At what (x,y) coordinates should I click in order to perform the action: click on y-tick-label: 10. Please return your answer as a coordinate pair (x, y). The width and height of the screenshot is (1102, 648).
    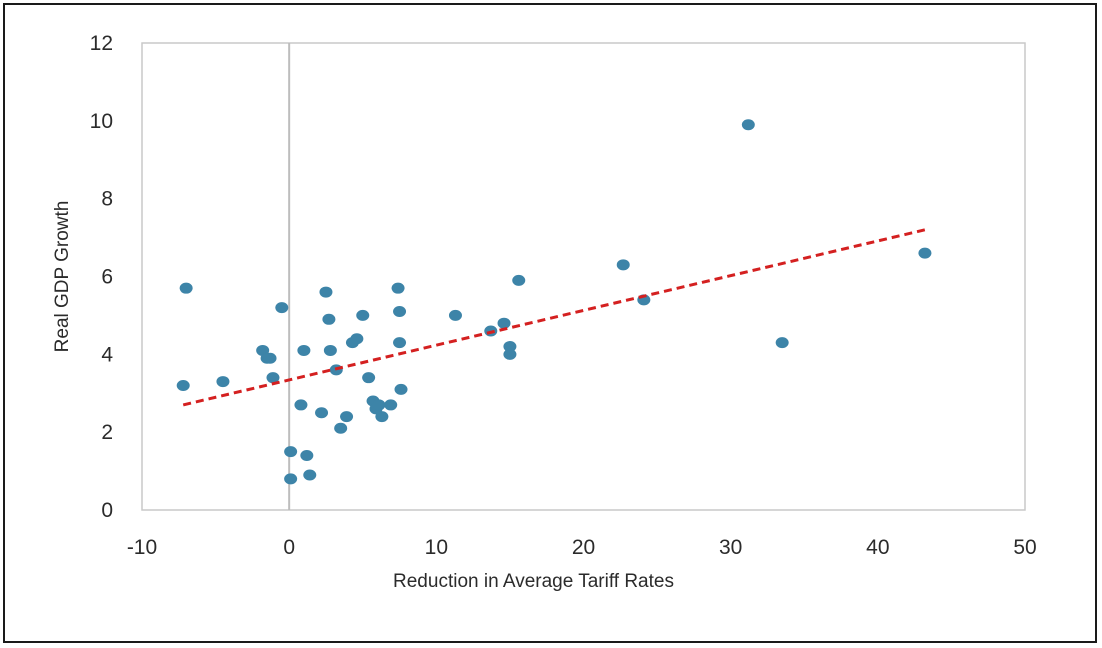
    Looking at the image, I should click on (101, 121).